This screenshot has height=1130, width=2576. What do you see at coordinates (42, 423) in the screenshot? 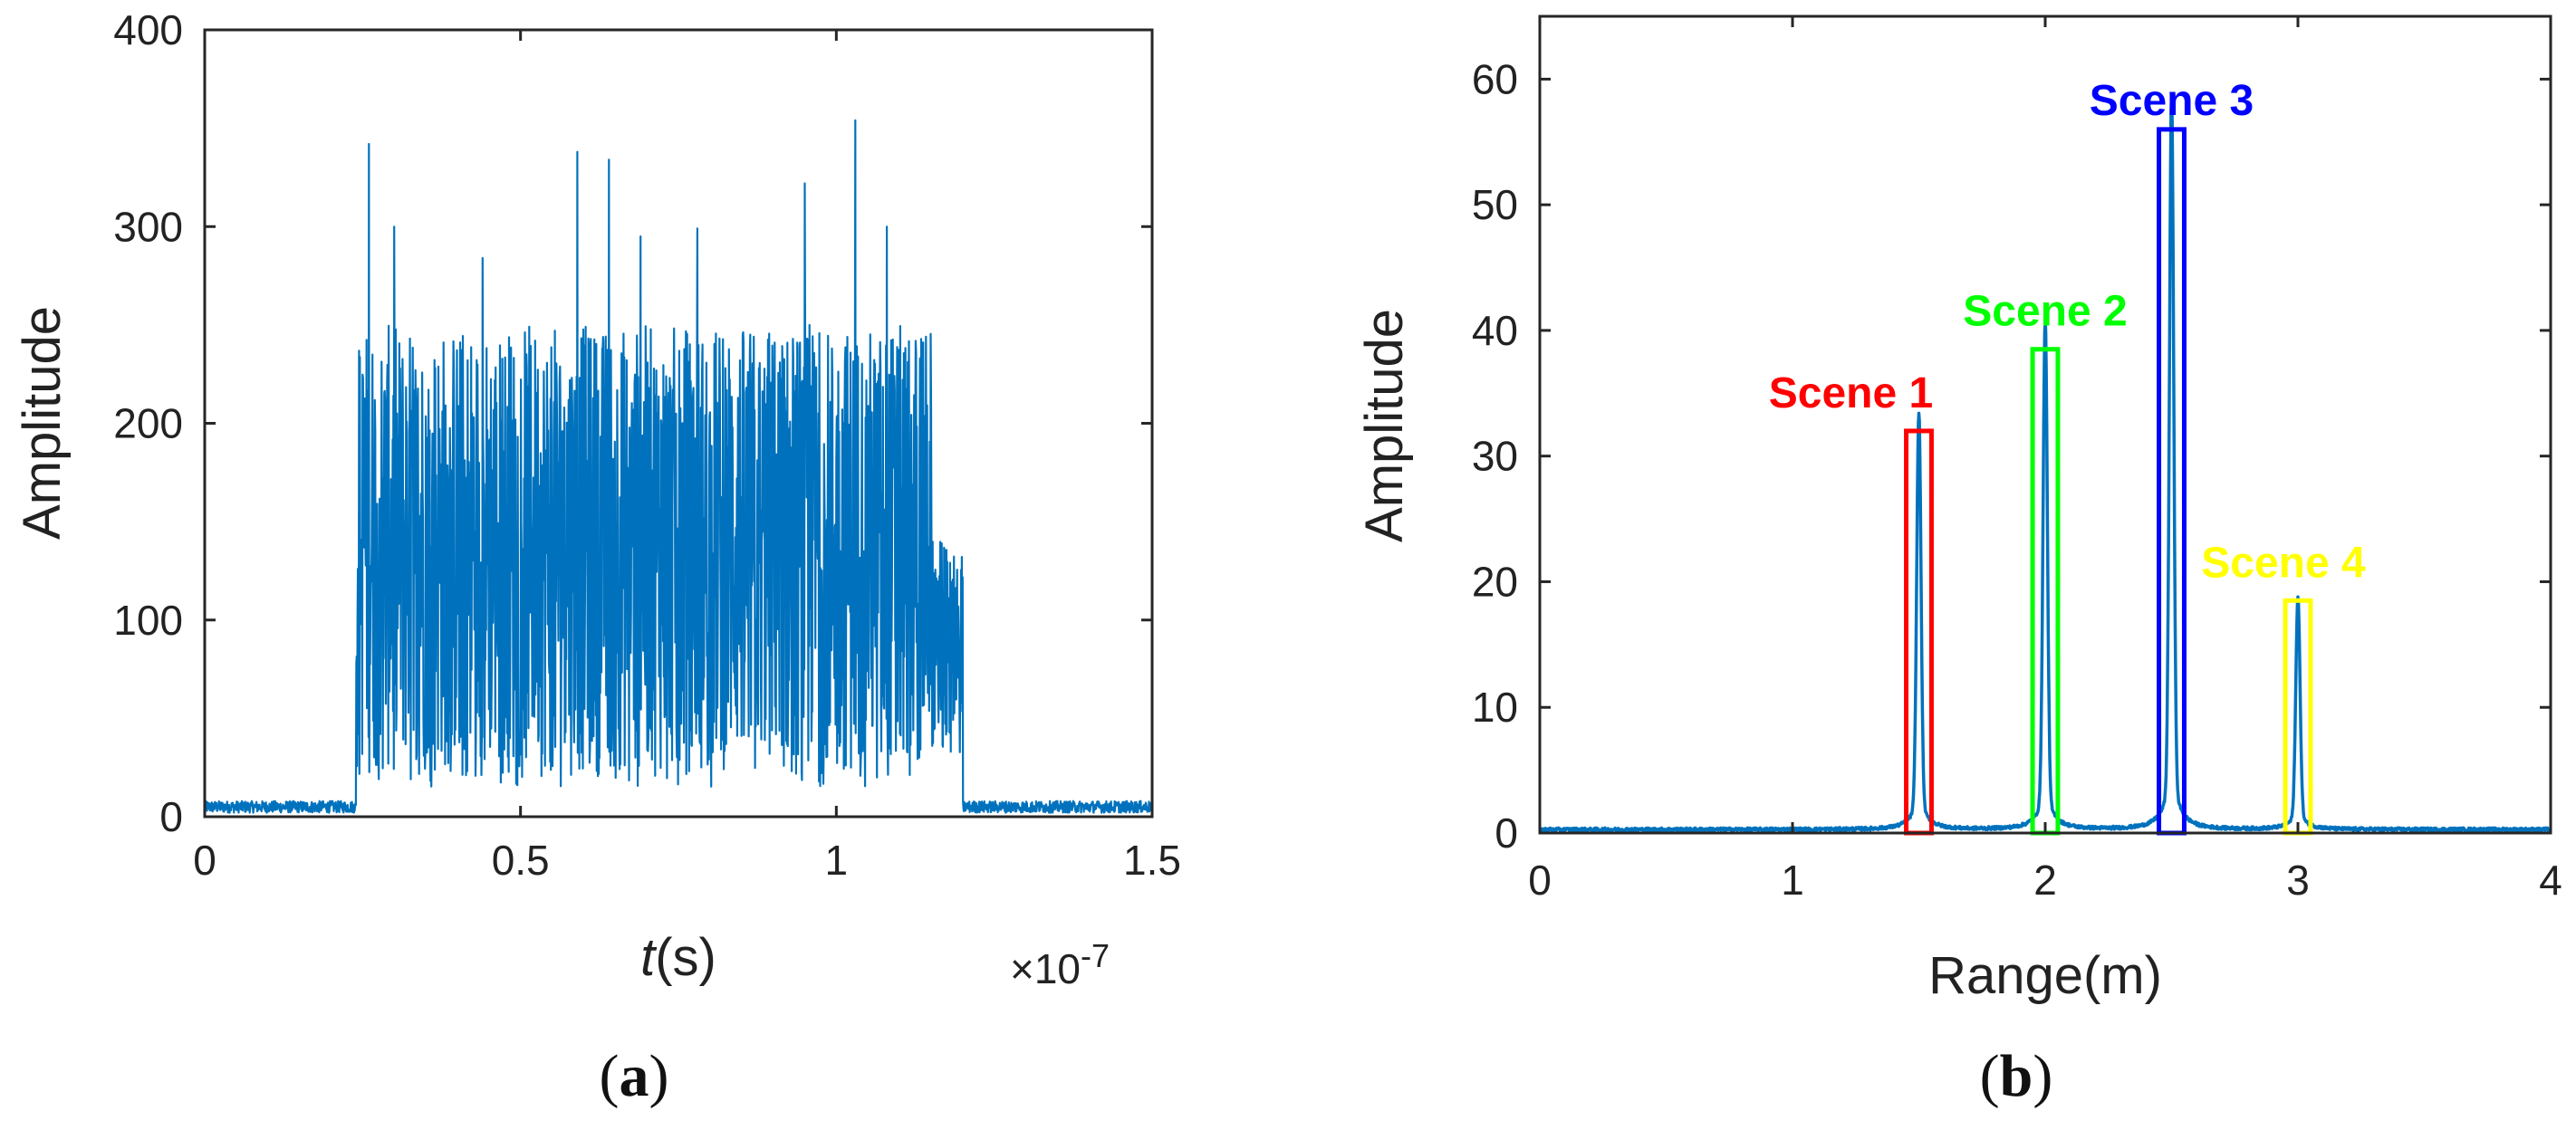
I see `chart-a-y-label: Amplitude` at bounding box center [42, 423].